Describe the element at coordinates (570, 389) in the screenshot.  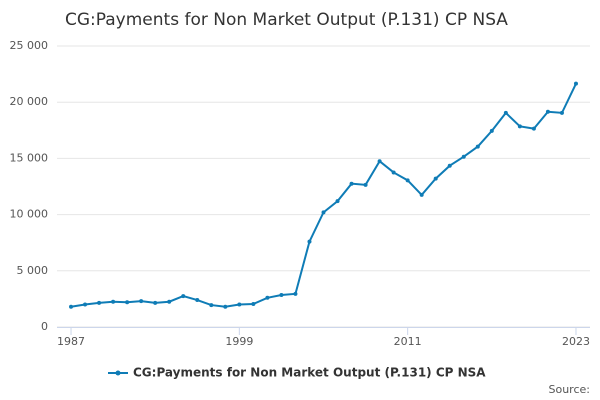
I see `source: Source:` at that location.